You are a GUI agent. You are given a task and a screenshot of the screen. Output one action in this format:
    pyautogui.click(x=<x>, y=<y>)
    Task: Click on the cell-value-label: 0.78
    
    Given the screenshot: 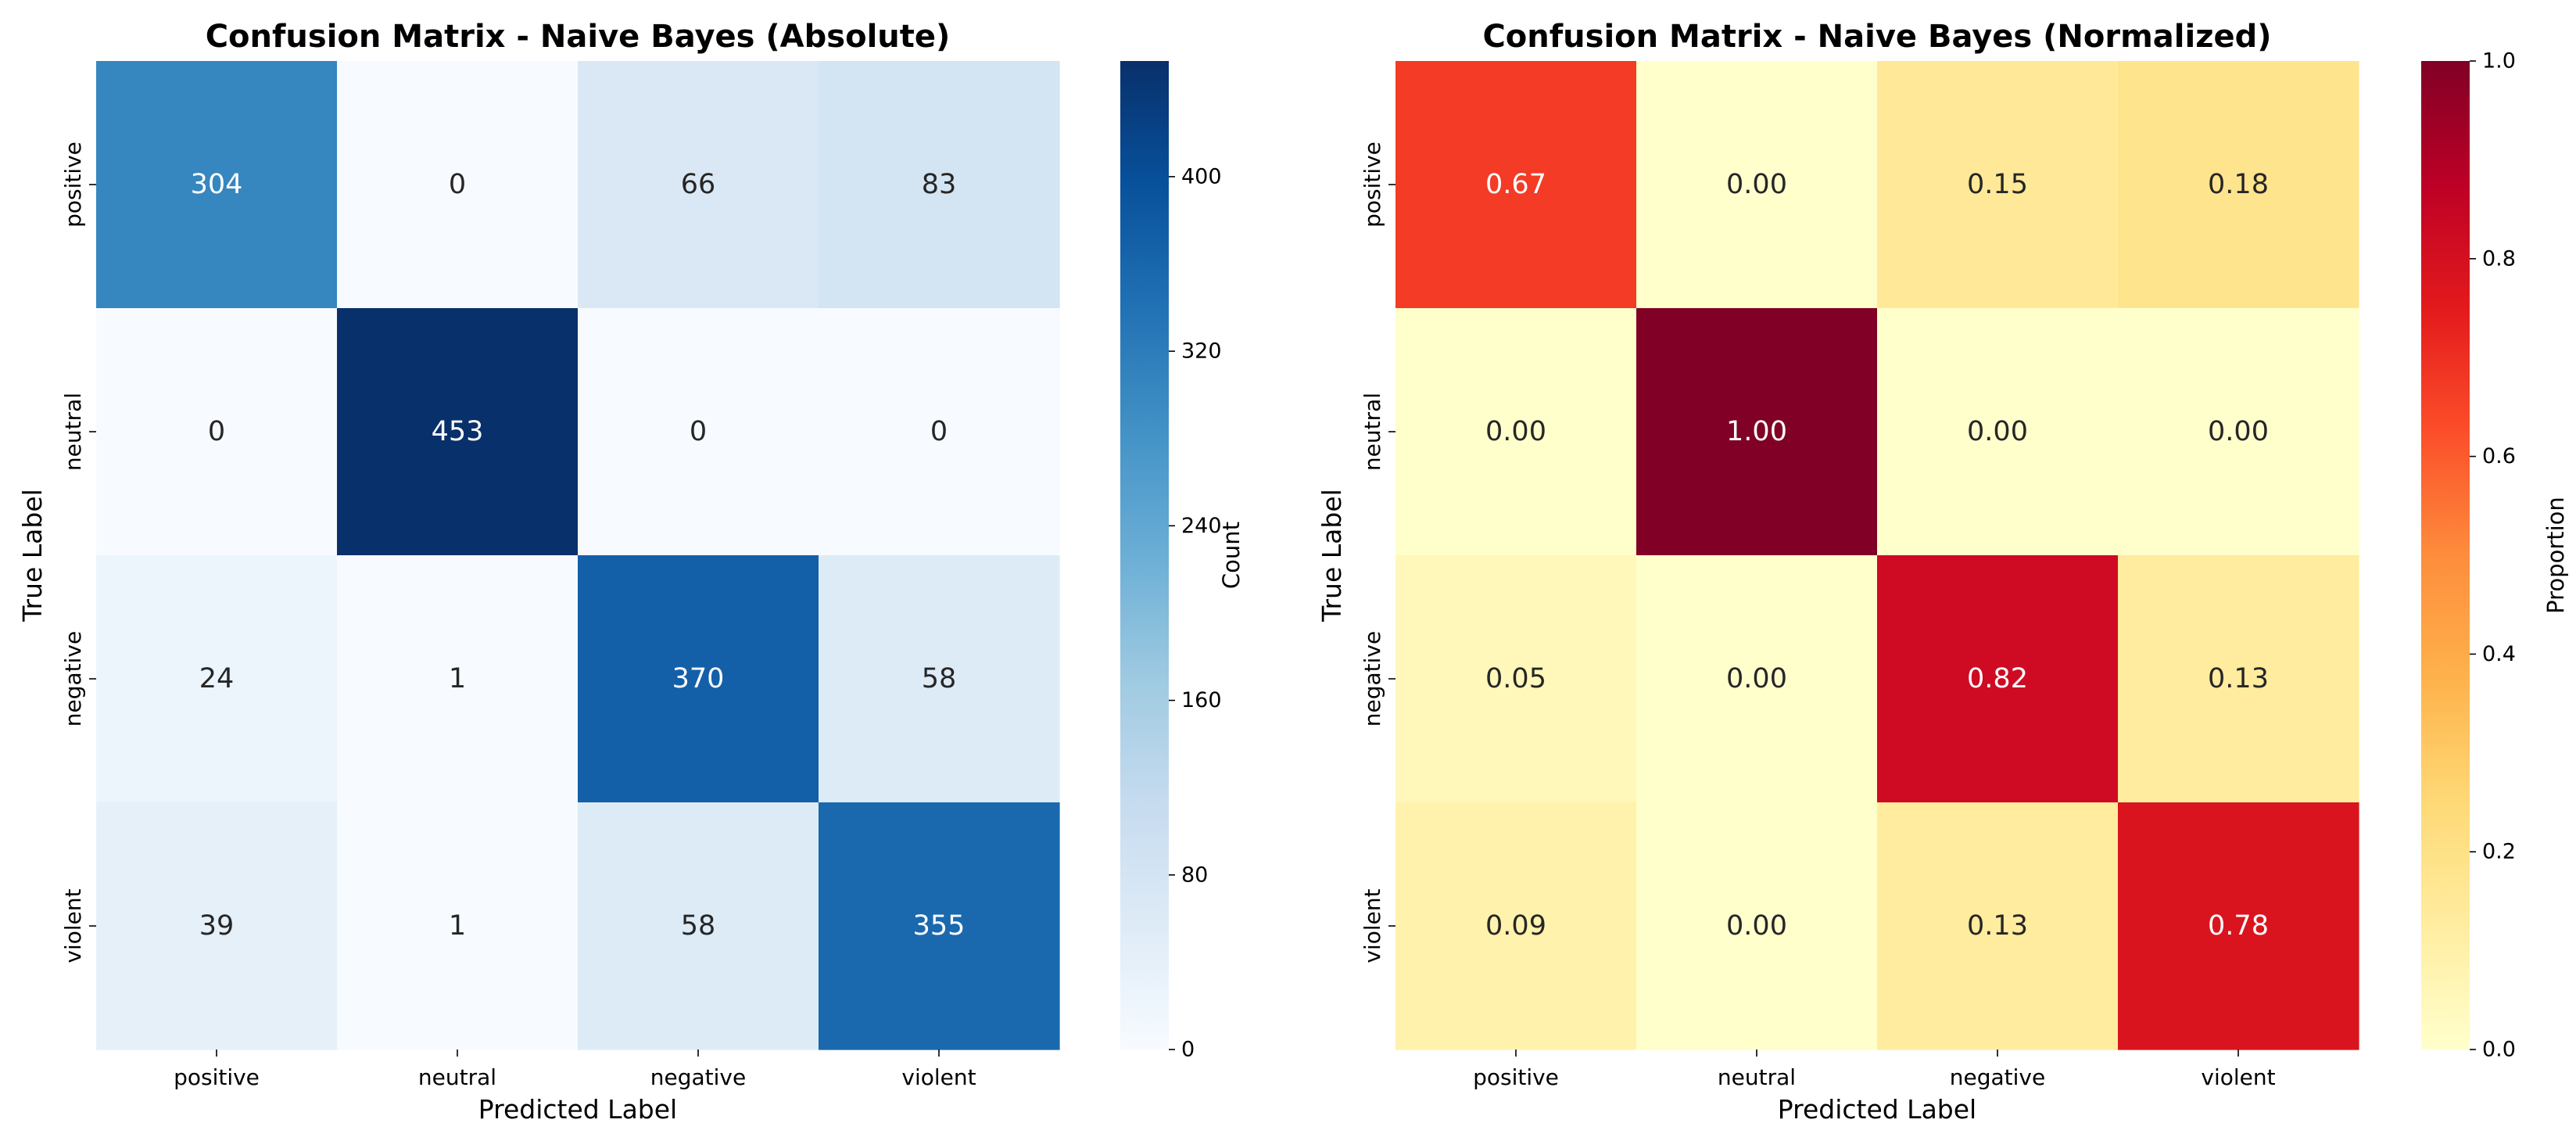 What is the action you would take?
    pyautogui.click(x=2238, y=926)
    